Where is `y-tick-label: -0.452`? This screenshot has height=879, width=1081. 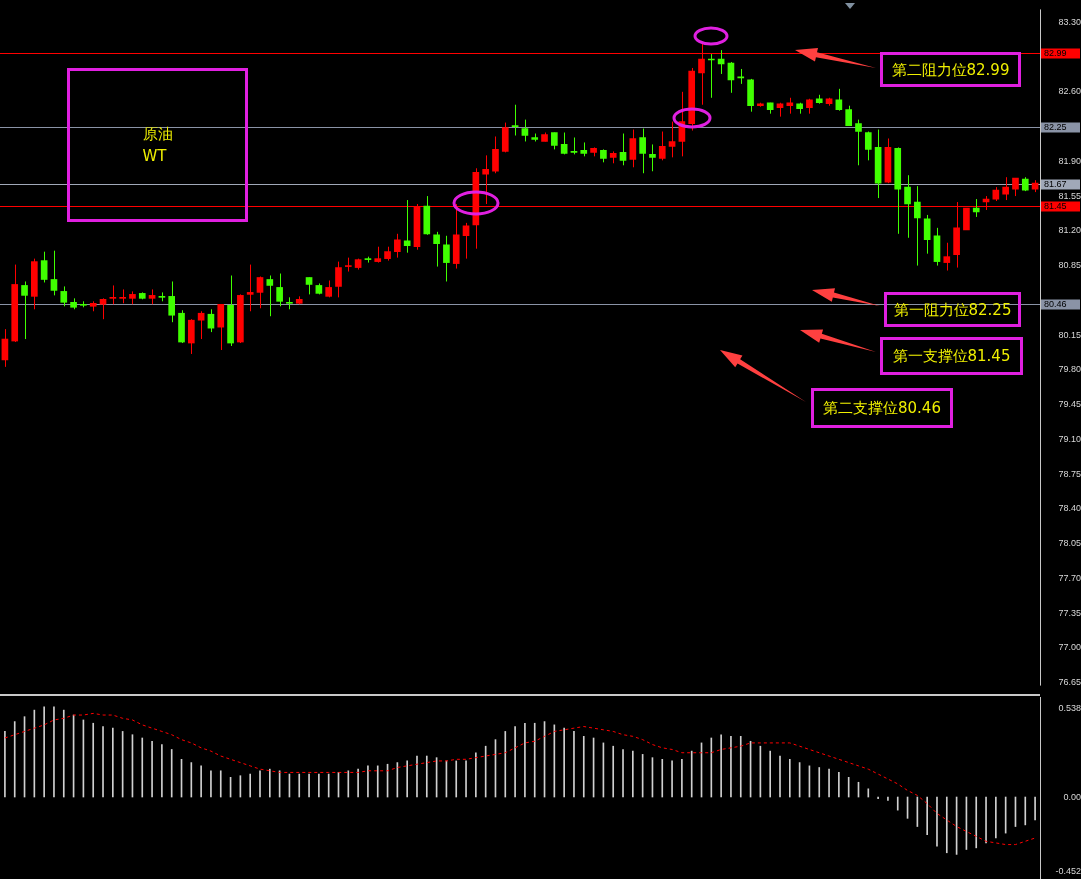
y-tick-label: -0.452 is located at coordinates (1068, 870).